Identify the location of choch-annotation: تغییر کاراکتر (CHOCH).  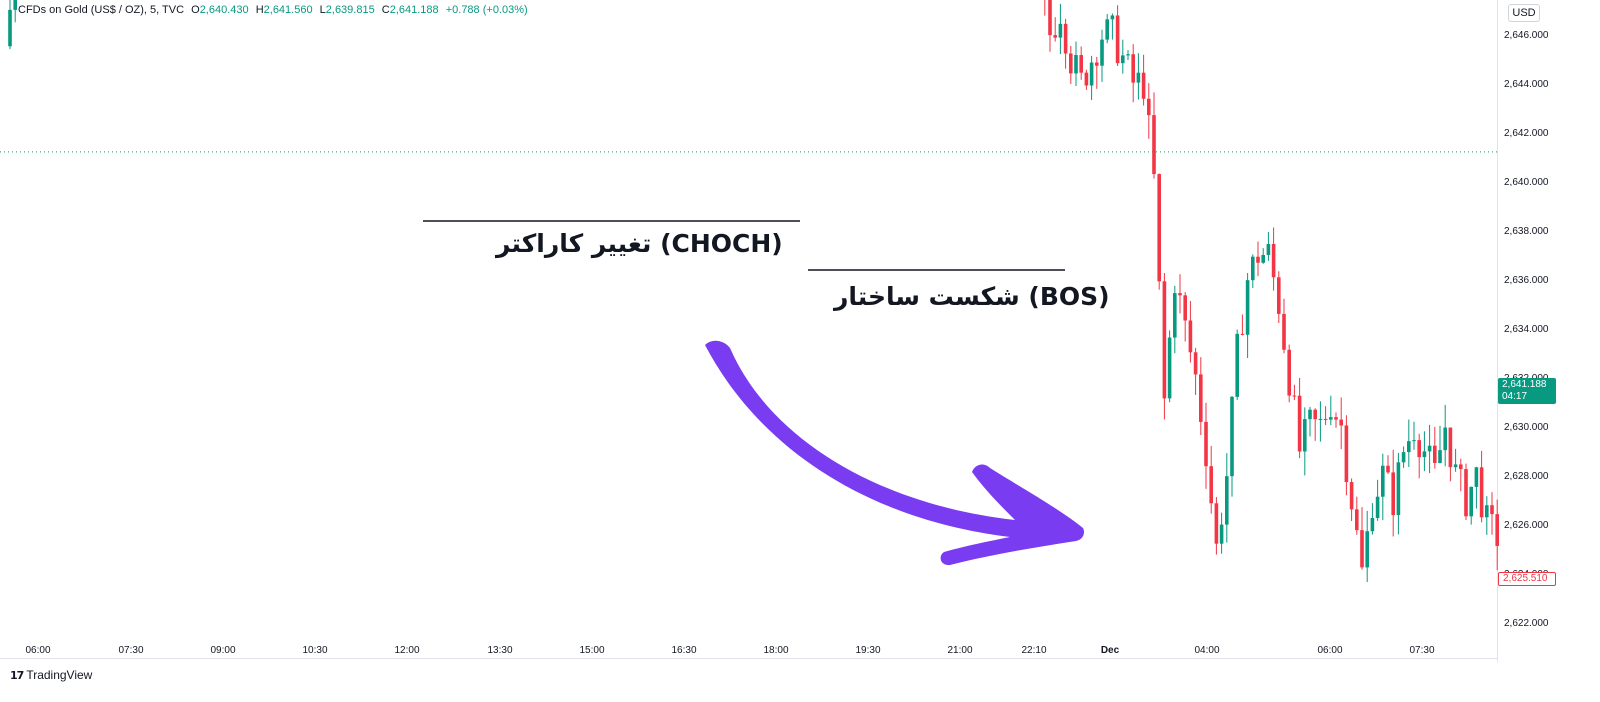
(639, 243).